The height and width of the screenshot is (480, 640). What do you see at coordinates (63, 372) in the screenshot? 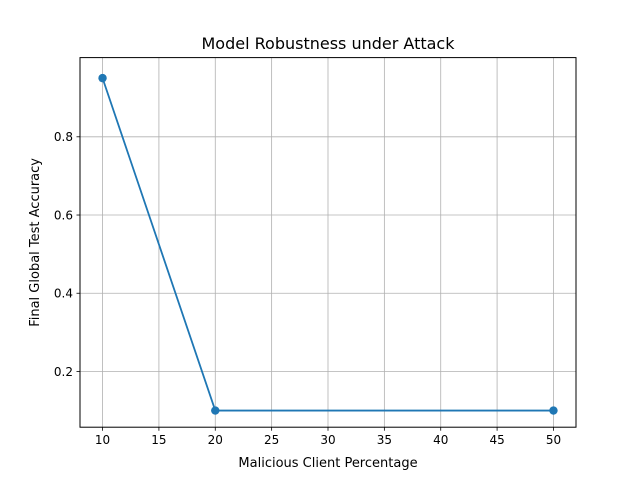
I see `y-tick-label: 0.2` at bounding box center [63, 372].